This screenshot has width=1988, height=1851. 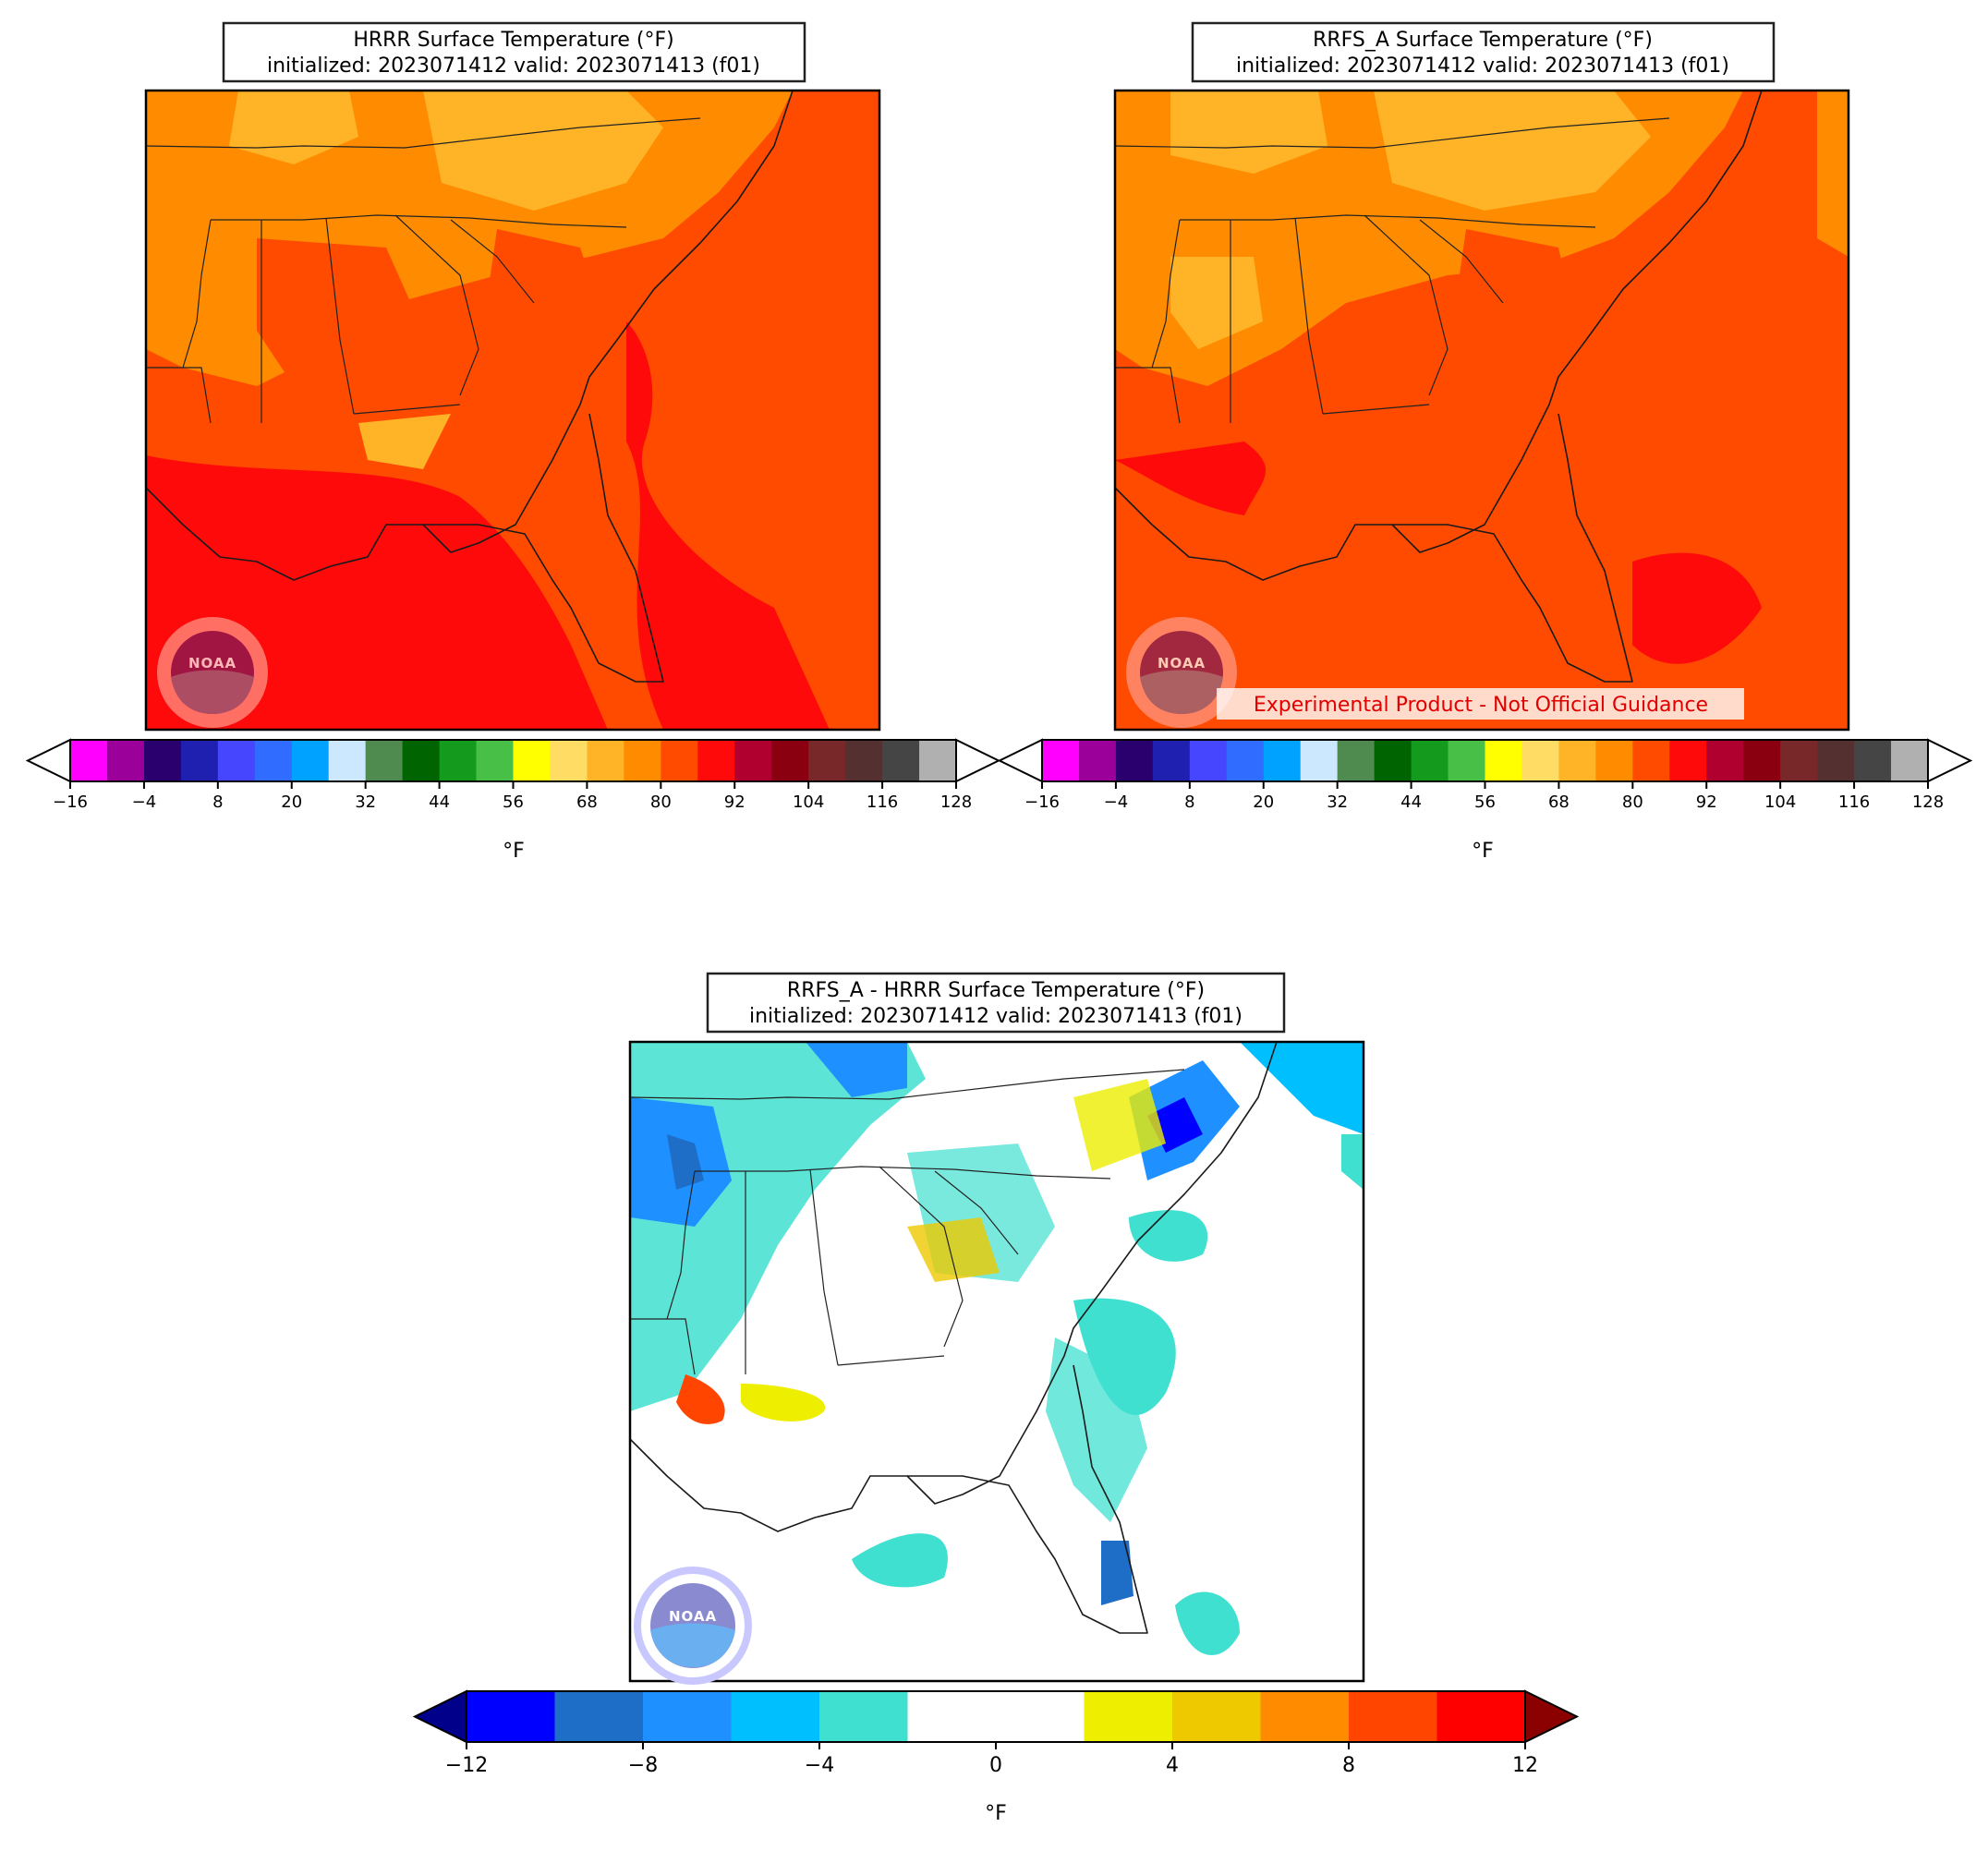 I want to click on diff-title-line1: RRFS_A - HRRR Surface Temperature (°F), so click(x=996, y=990).